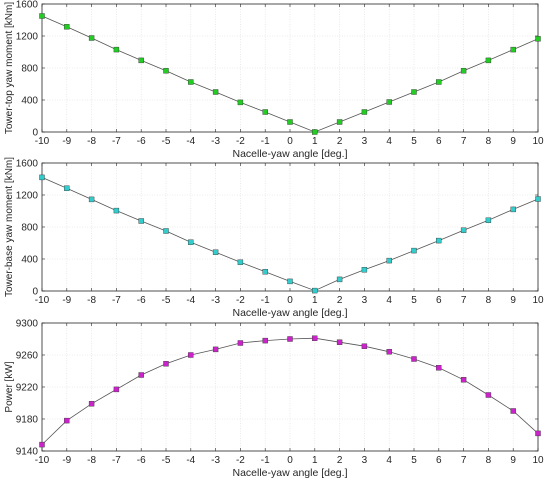 The height and width of the screenshot is (482, 550). What do you see at coordinates (389, 460) in the screenshot?
I see `x-tick-label: 4` at bounding box center [389, 460].